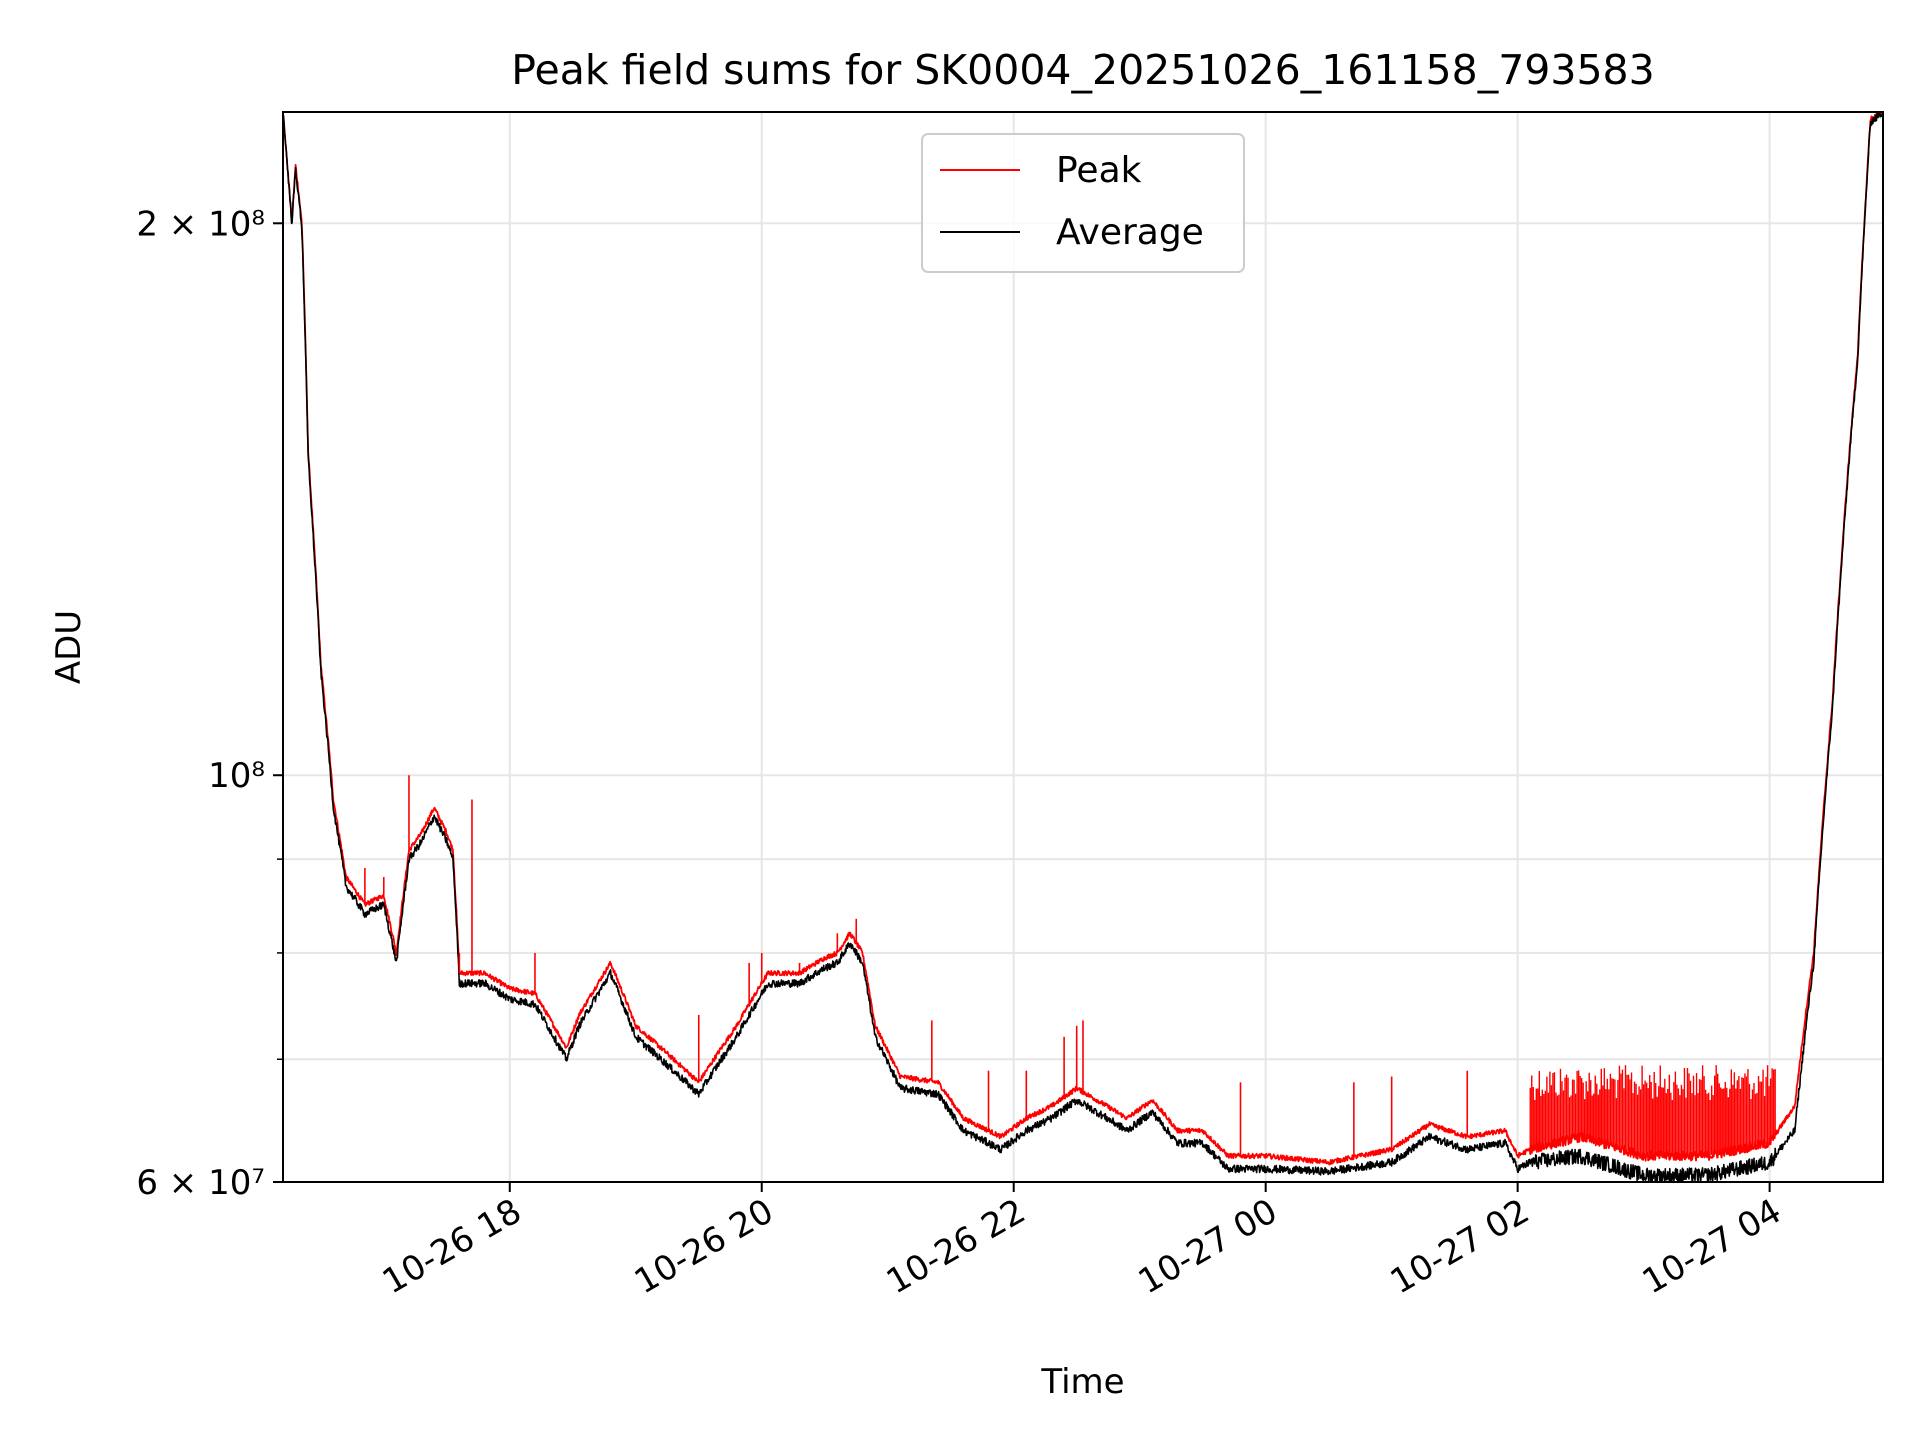 This screenshot has height=1440, width=1920. I want to click on legend-label-average: Average, so click(1130, 232).